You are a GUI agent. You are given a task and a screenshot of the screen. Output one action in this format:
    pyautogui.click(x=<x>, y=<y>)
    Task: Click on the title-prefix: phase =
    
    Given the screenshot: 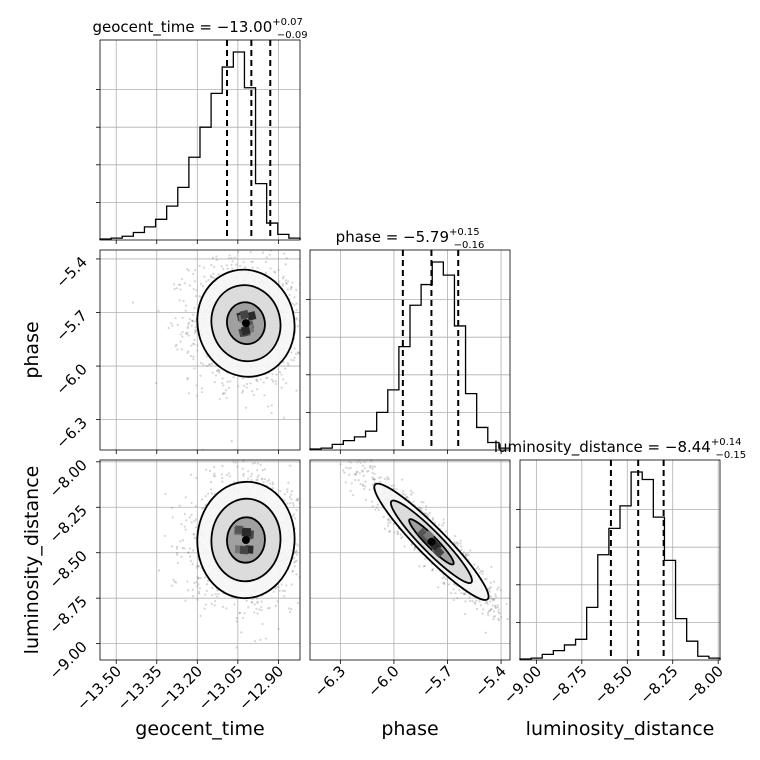 What is the action you would take?
    pyautogui.click(x=369, y=237)
    